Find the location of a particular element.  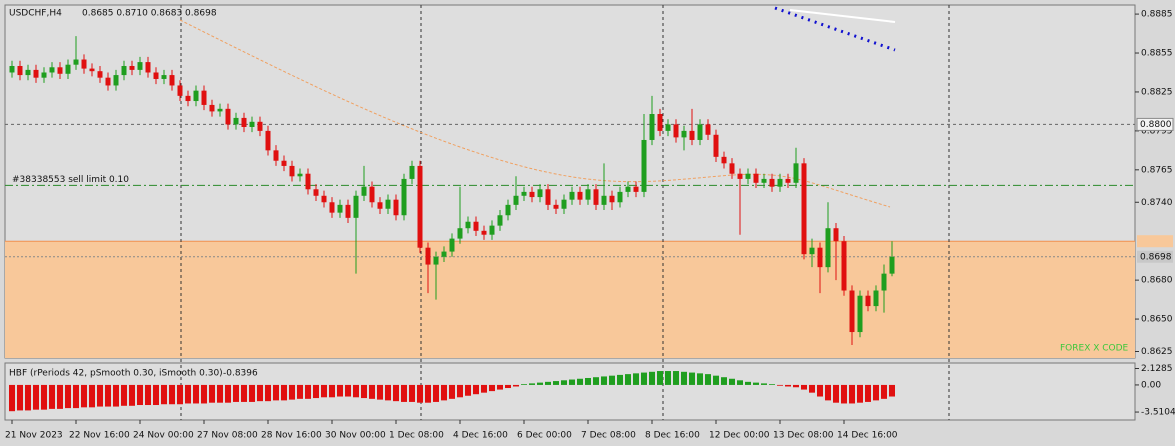

x-tick-label: 1 Dec 08:00 is located at coordinates (416, 436).